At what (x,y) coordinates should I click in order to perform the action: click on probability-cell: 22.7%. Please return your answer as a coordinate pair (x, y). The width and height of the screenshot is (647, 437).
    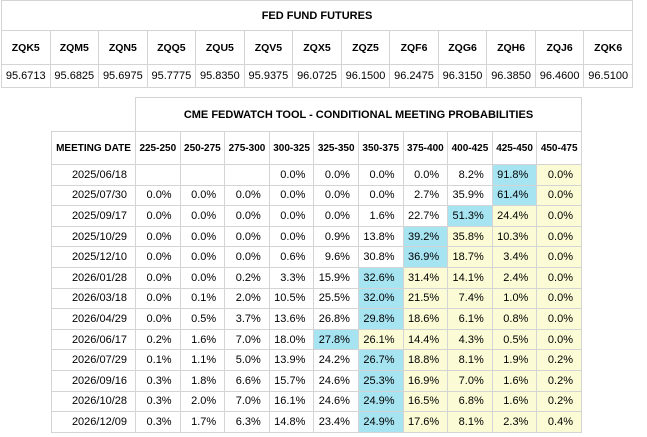
    Looking at the image, I should click on (425, 216).